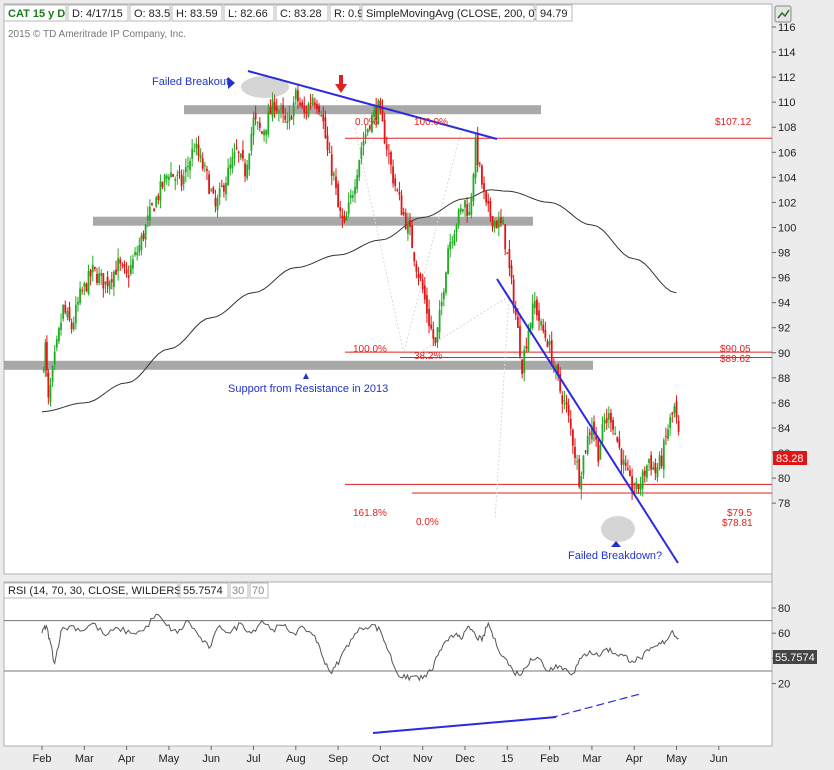 The width and height of the screenshot is (834, 770). Describe the element at coordinates (169, 759) in the screenshot. I see `time-axis-tick-label: May` at that location.